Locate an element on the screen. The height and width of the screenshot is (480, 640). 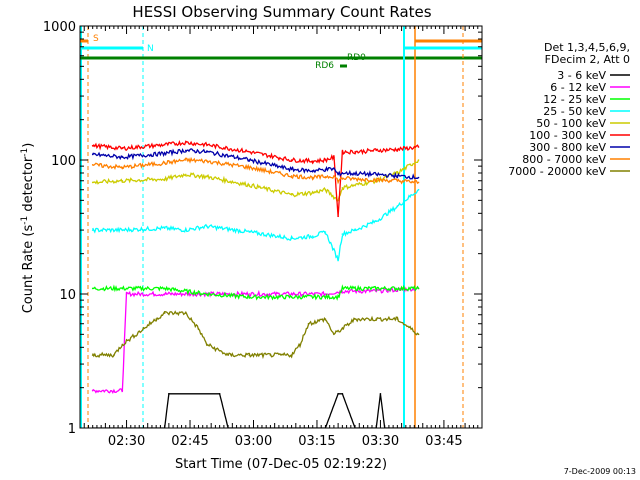
legend-entry-label: 7000 - 20000 keV is located at coordinates (557, 171).